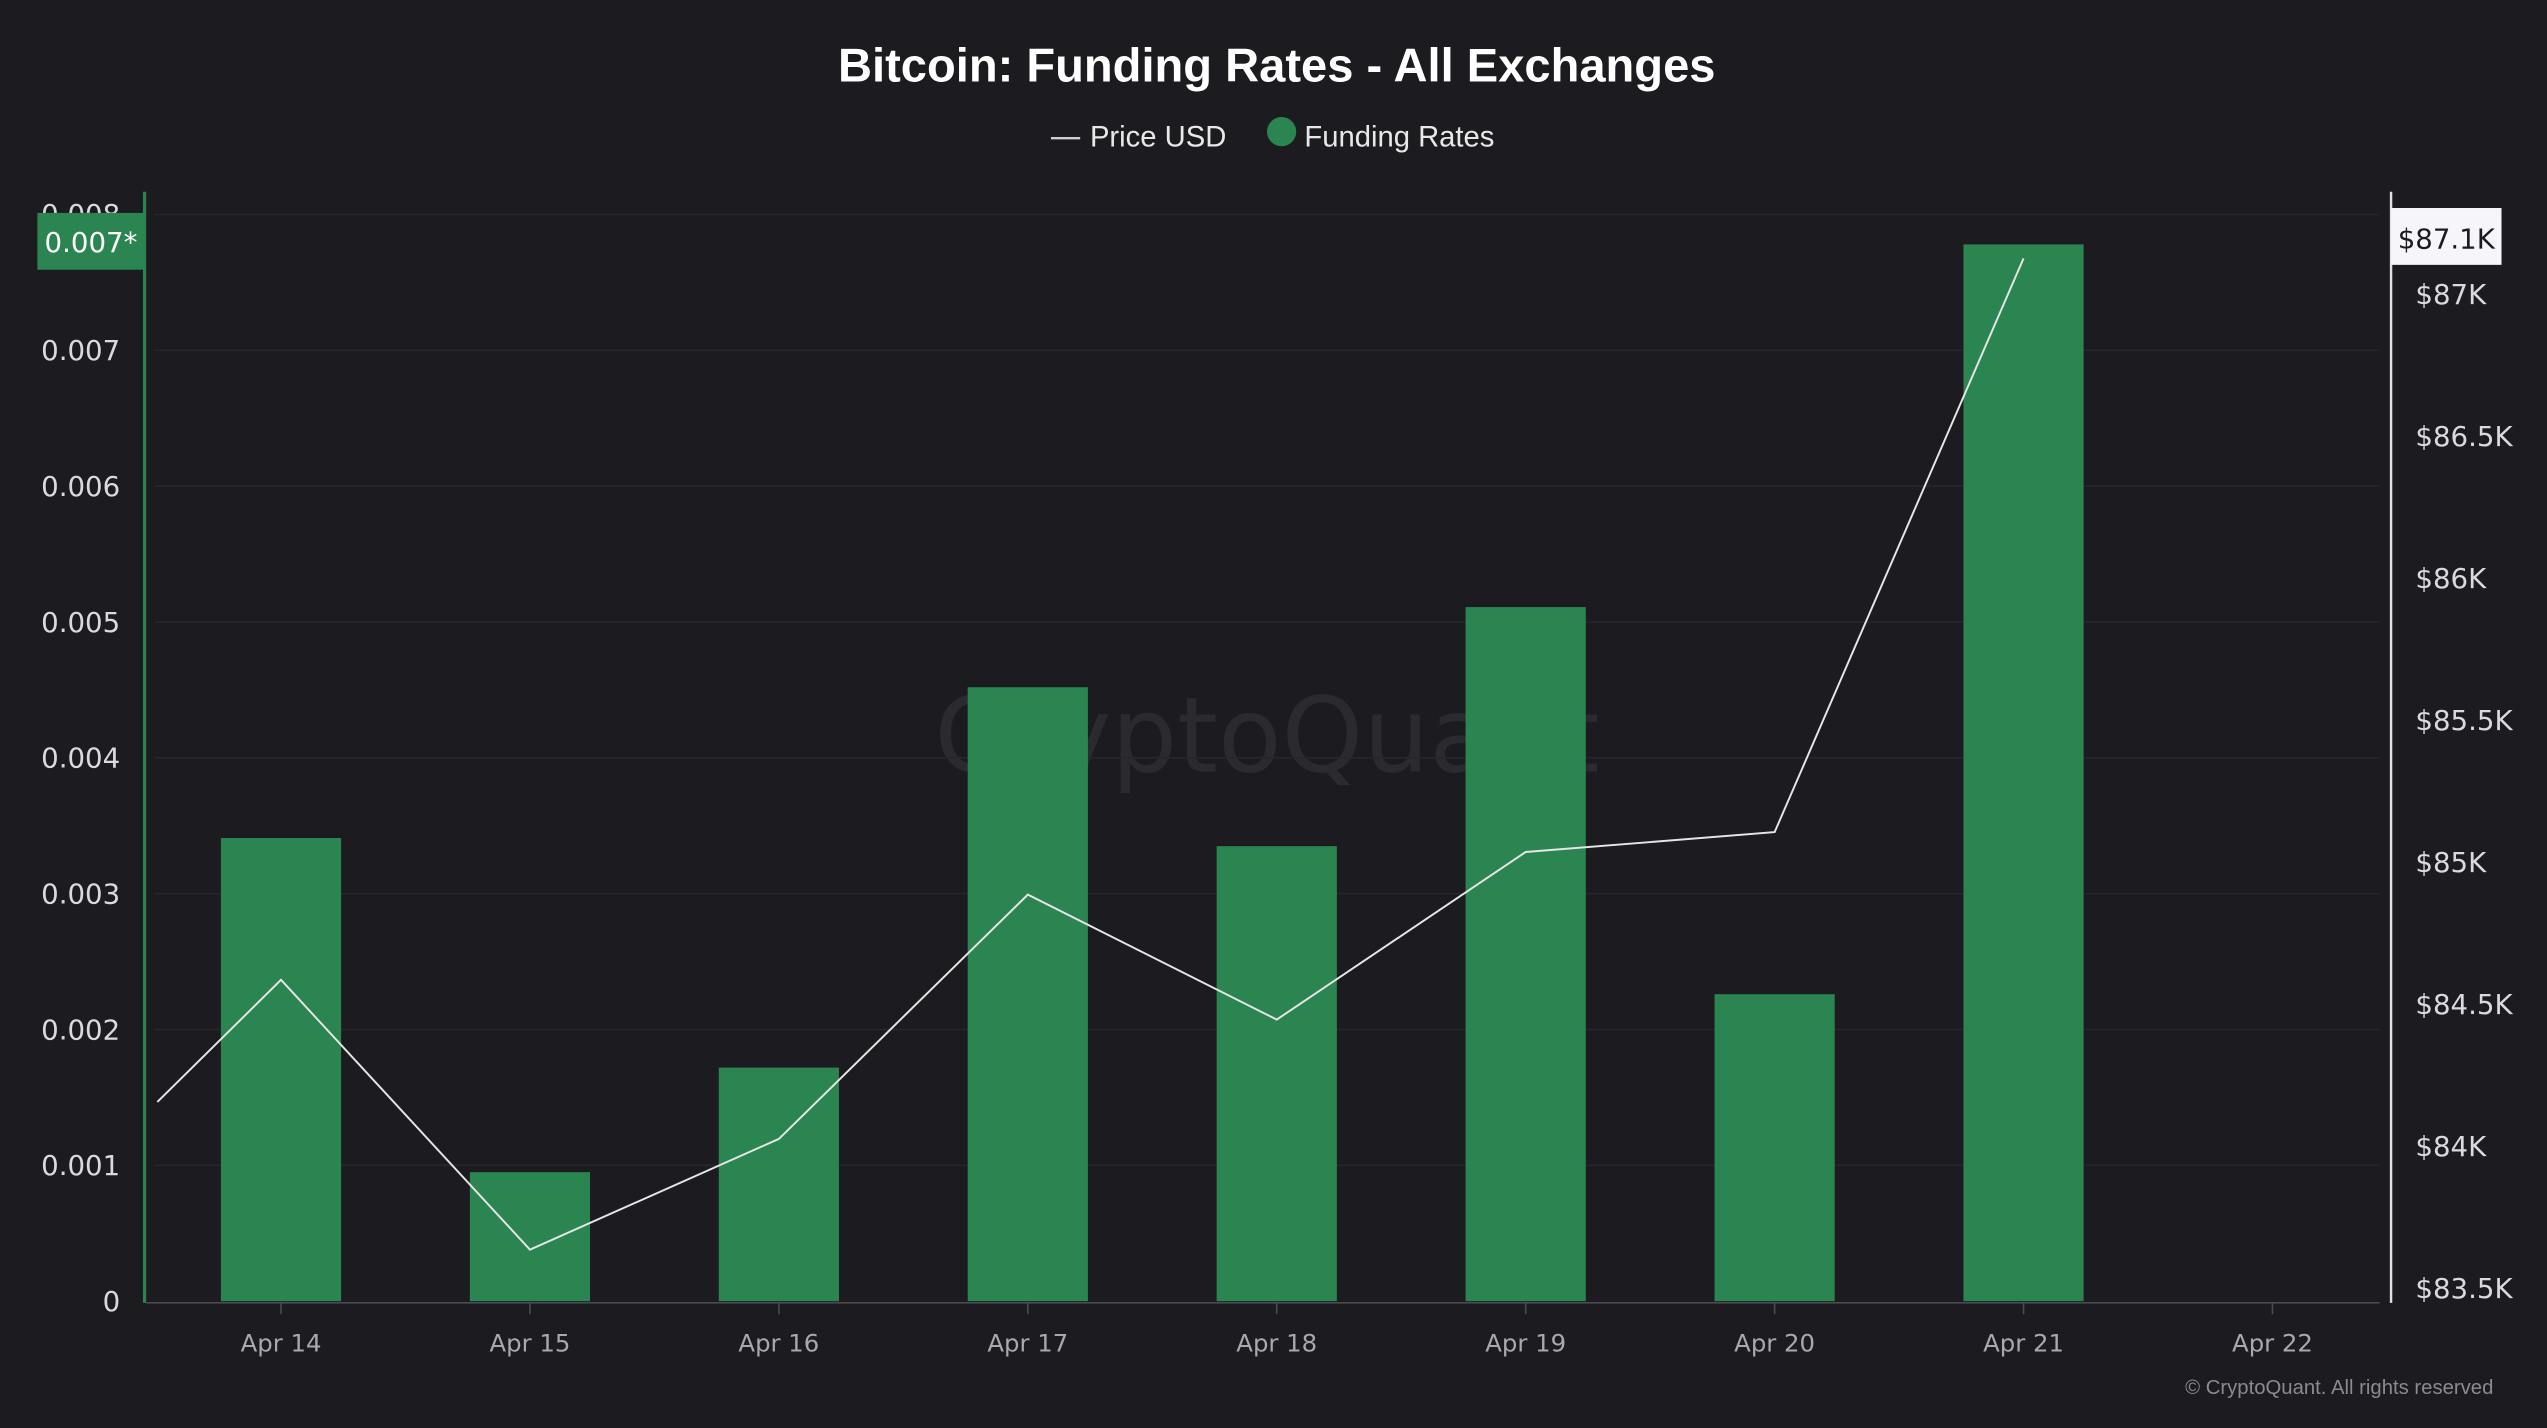  Describe the element at coordinates (1158, 137) in the screenshot. I see `legend-price-label: Price USD` at that location.